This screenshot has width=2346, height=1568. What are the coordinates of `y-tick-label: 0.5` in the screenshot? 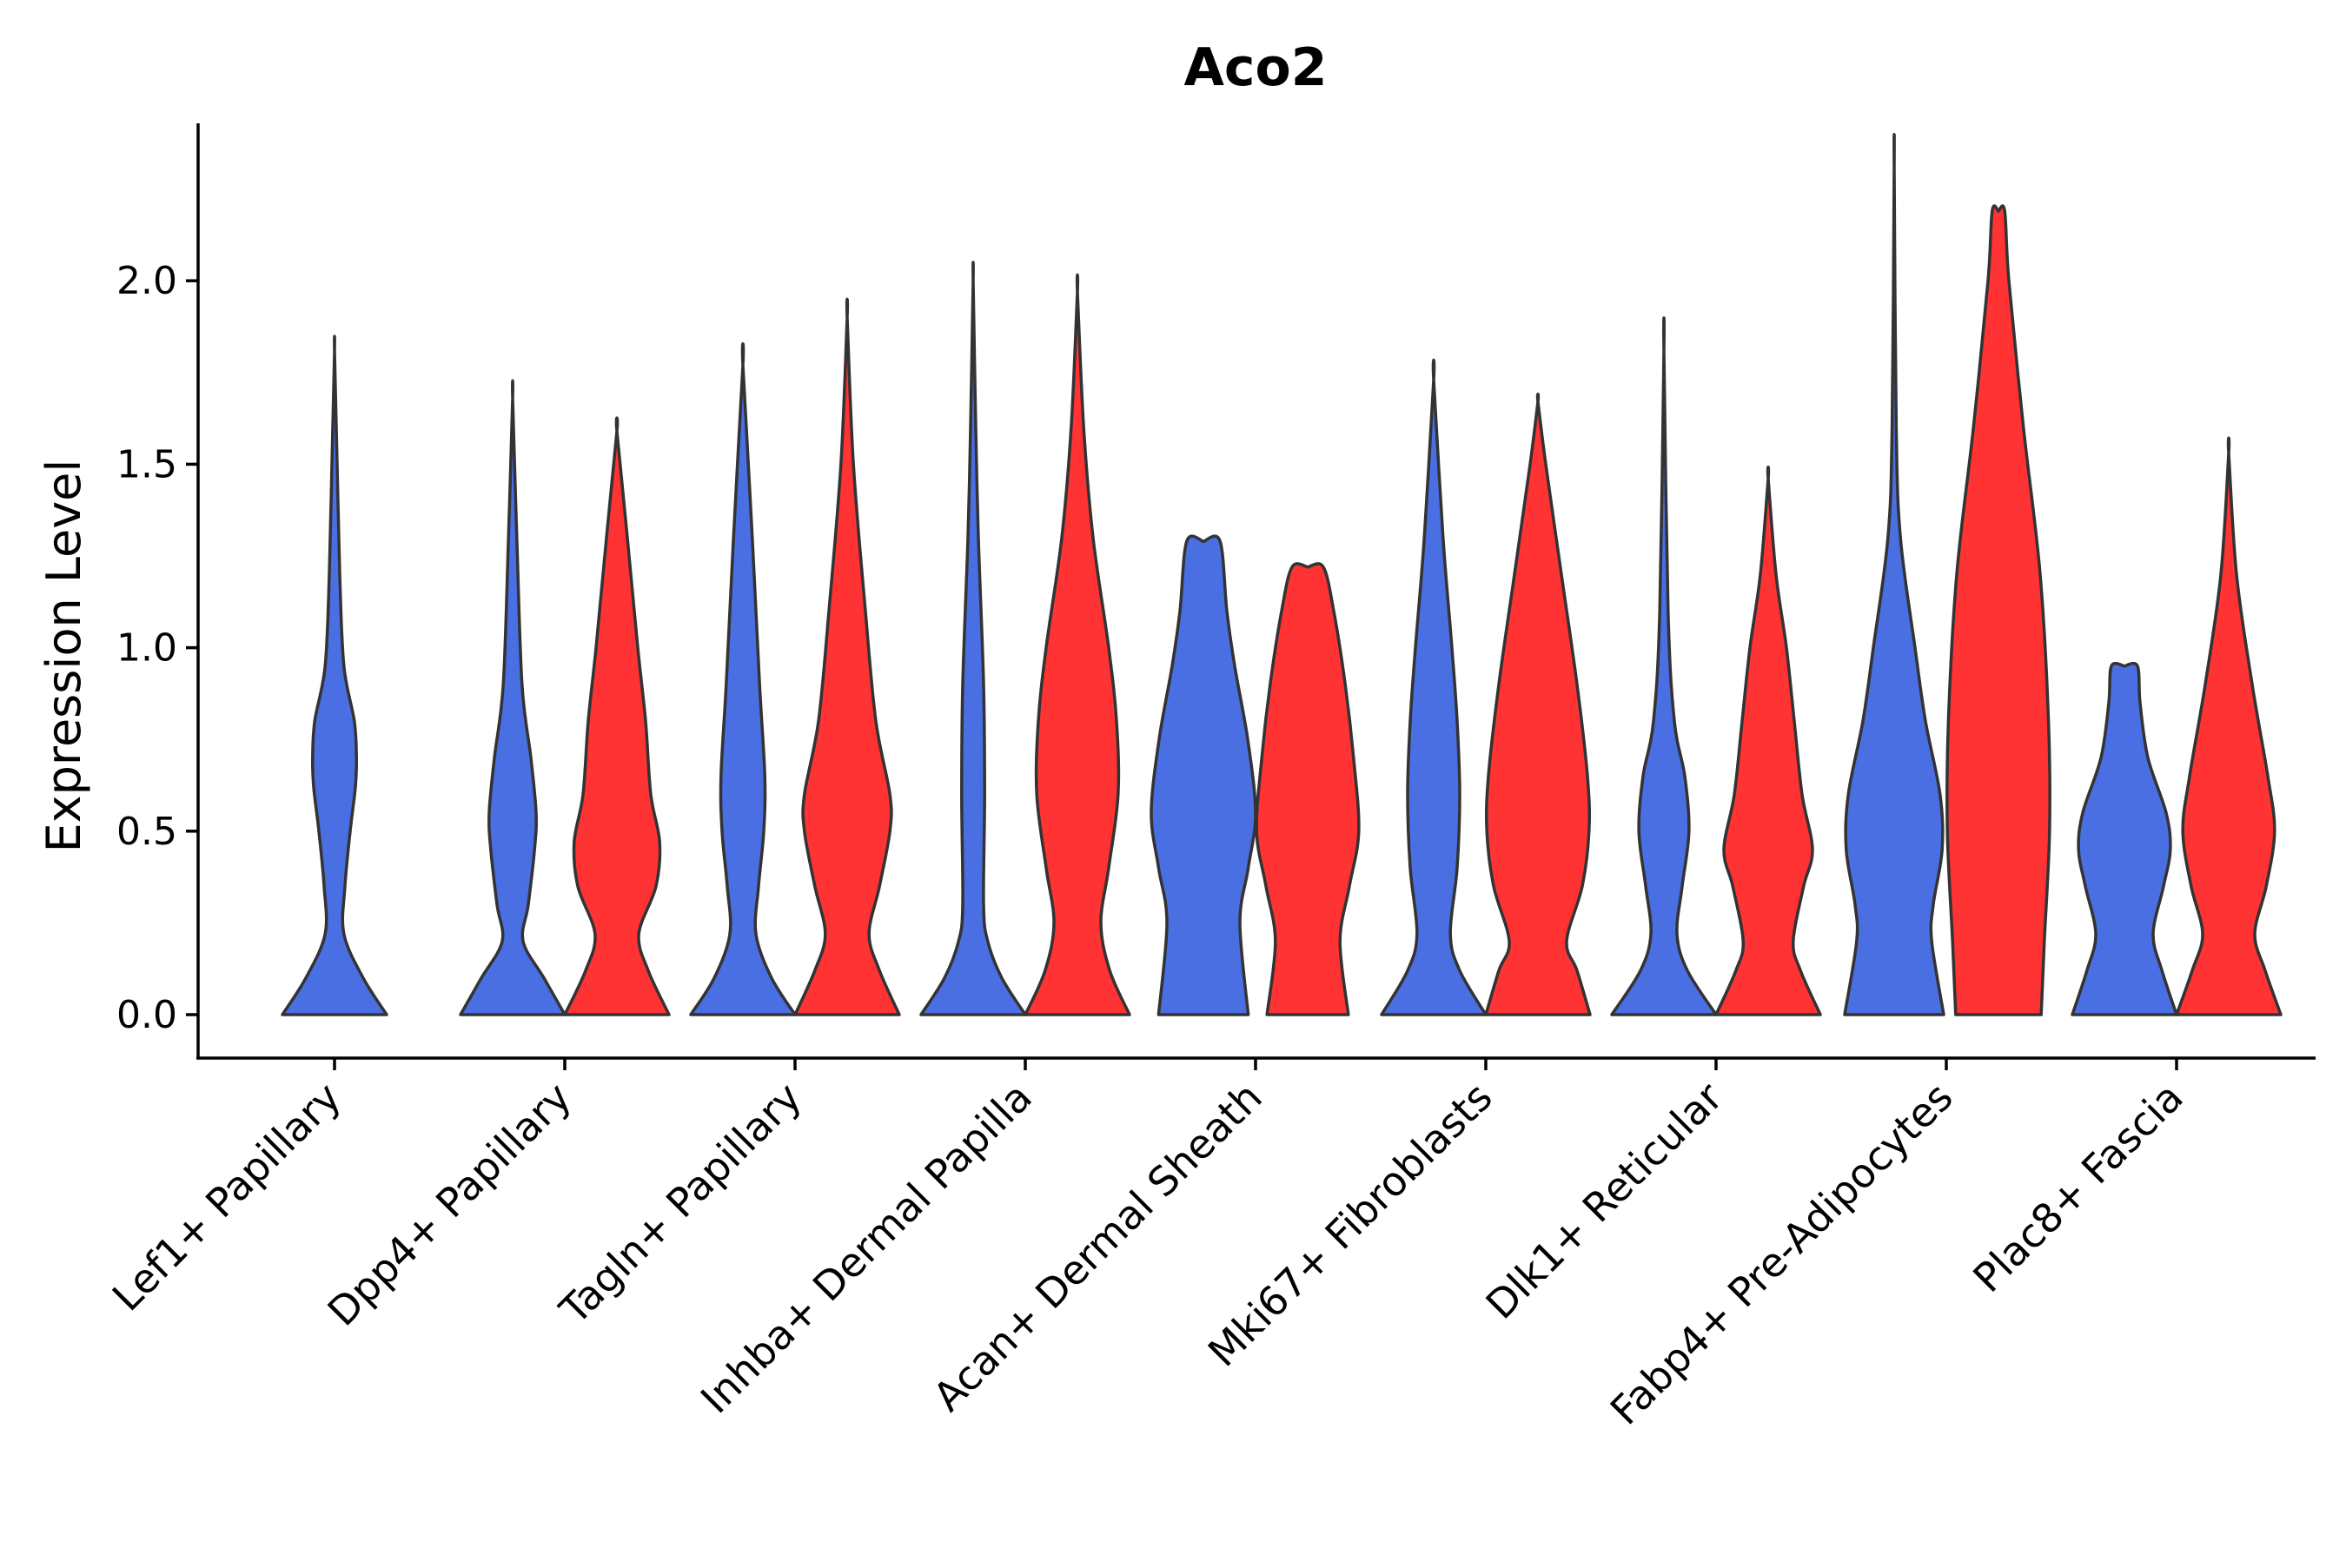 It's located at (146, 832).